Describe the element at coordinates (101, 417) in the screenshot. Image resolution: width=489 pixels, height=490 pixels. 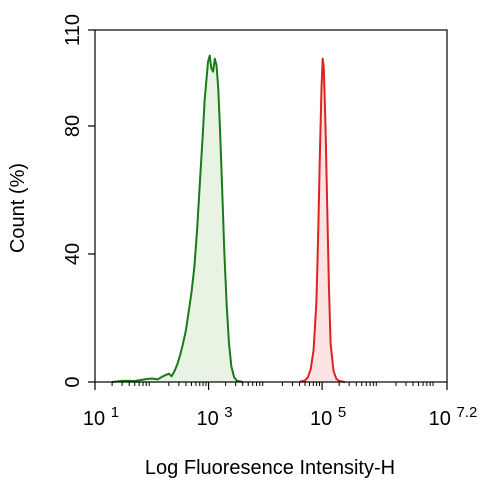
I see `x-tick-label: 10 1` at that location.